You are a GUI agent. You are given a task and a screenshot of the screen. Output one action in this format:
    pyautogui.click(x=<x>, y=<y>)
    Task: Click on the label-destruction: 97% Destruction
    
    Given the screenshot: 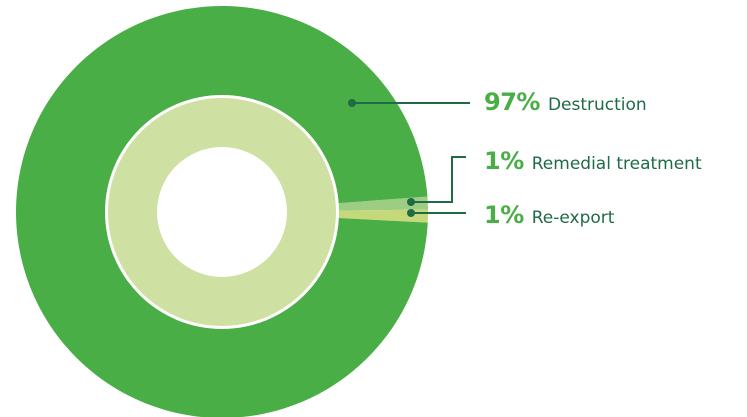 What is the action you would take?
    pyautogui.click(x=565, y=102)
    